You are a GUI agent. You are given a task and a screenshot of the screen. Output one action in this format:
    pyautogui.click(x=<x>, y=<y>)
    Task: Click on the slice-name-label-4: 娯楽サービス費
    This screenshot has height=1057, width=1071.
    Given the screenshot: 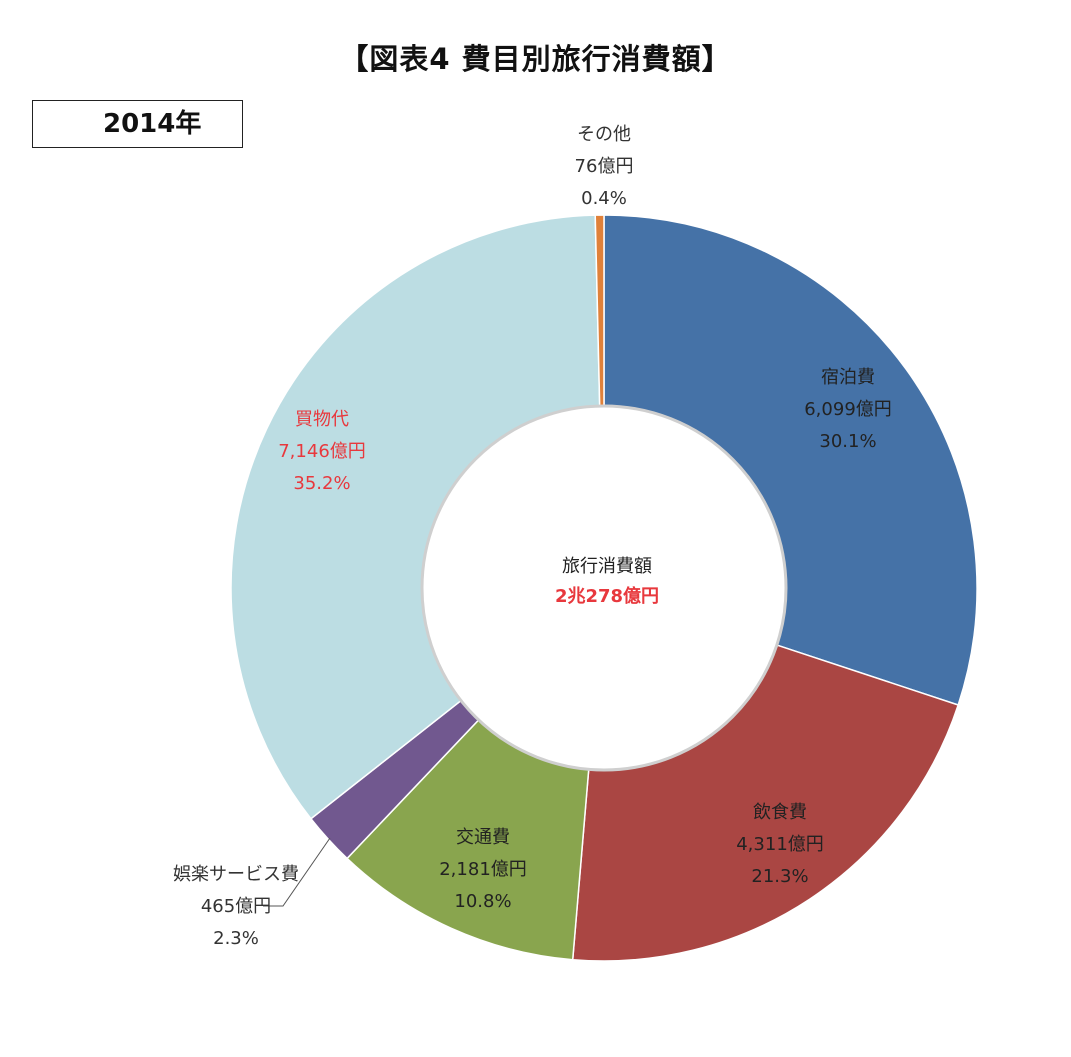 What is the action you would take?
    pyautogui.click(x=236, y=874)
    